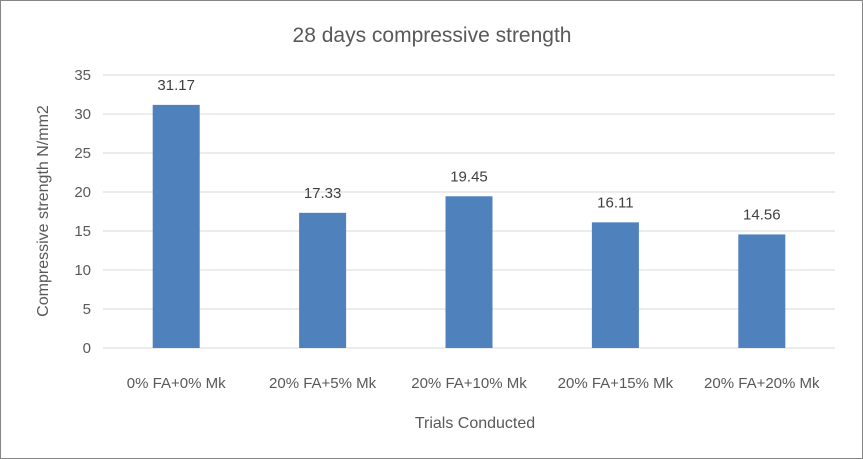 The height and width of the screenshot is (459, 863). Describe the element at coordinates (87, 348) in the screenshot. I see `y-tick-label: 0` at that location.